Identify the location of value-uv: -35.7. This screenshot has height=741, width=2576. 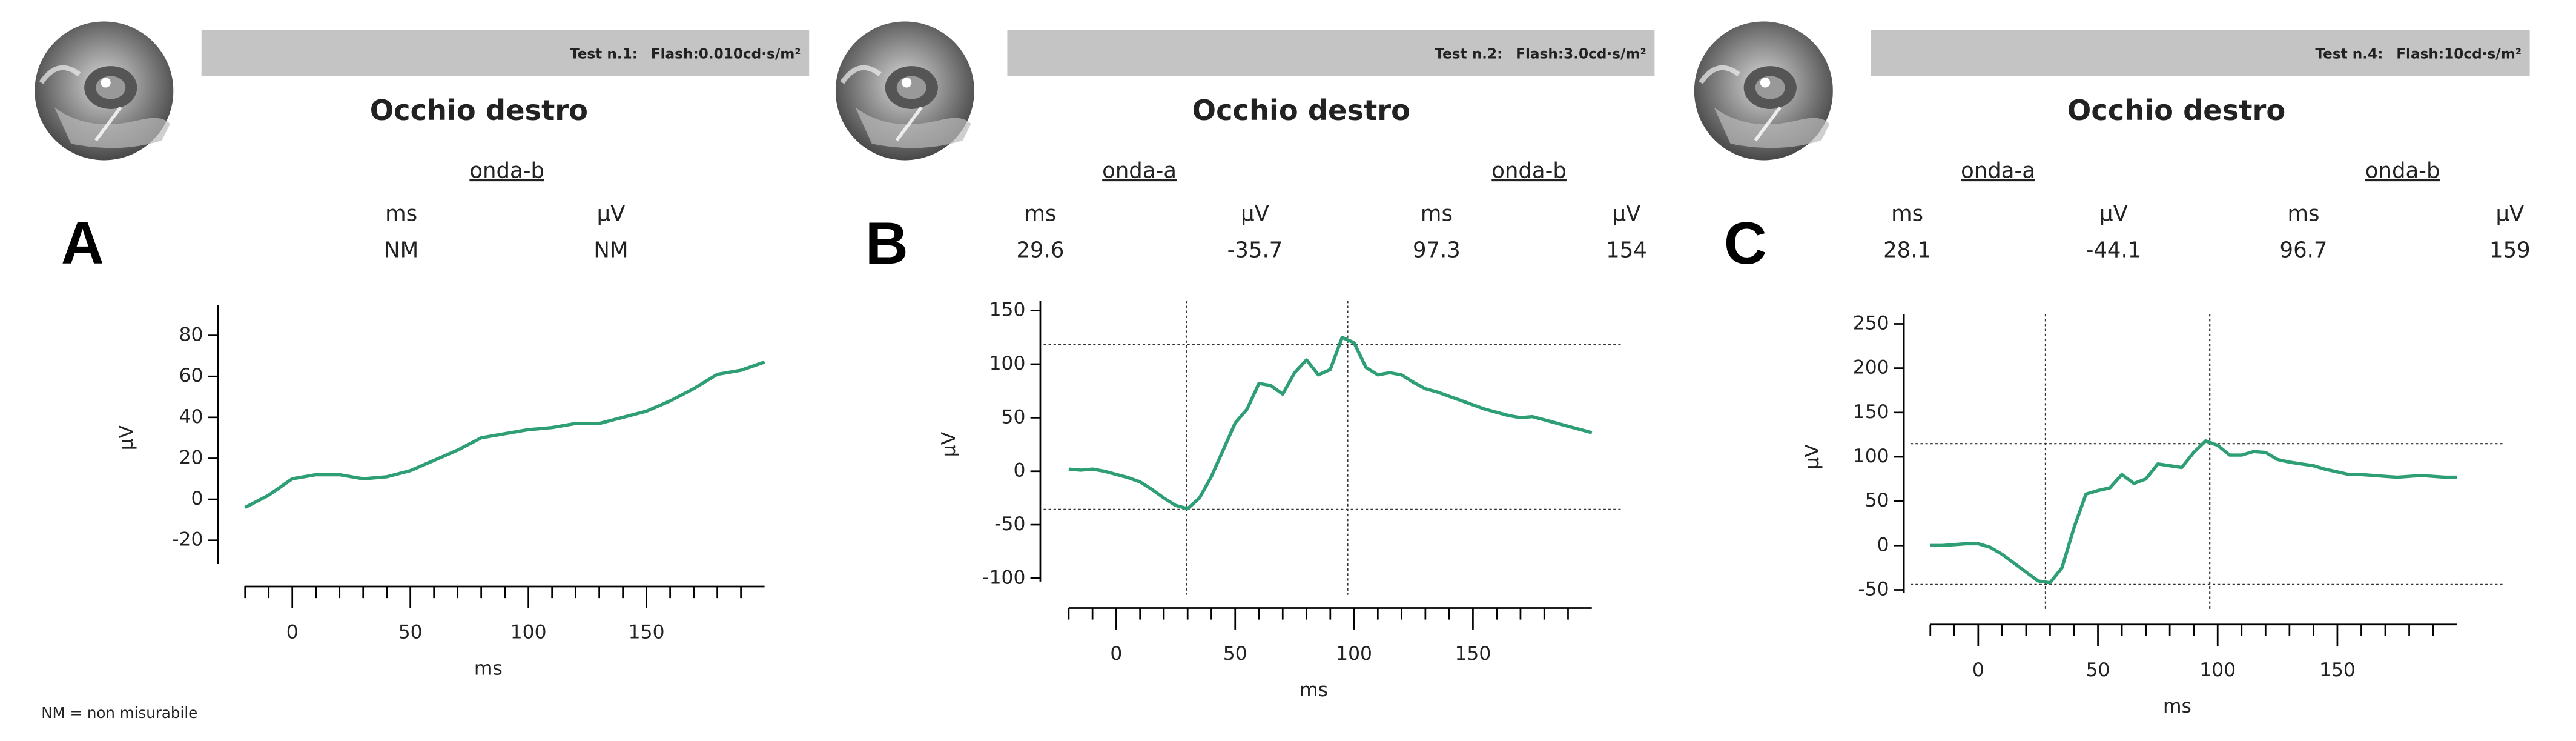
(1255, 250).